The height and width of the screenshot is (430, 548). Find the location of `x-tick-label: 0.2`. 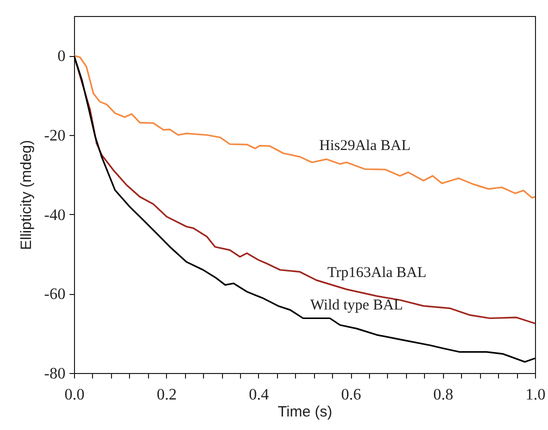

x-tick-label: 0.2 is located at coordinates (166, 395).